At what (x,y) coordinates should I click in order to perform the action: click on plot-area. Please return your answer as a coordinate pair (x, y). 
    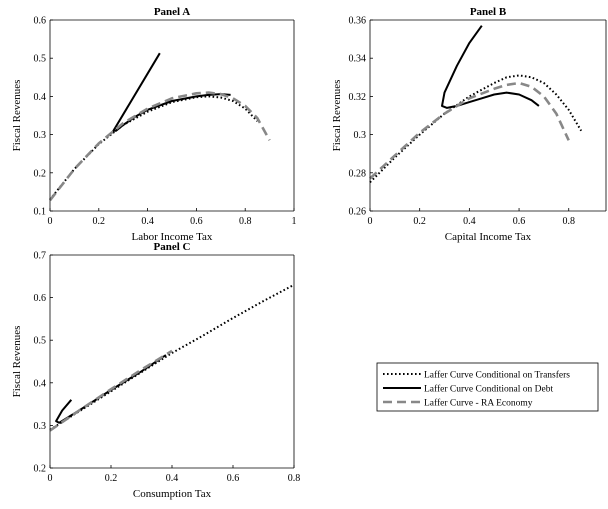
    Looking at the image, I should click on (488, 115).